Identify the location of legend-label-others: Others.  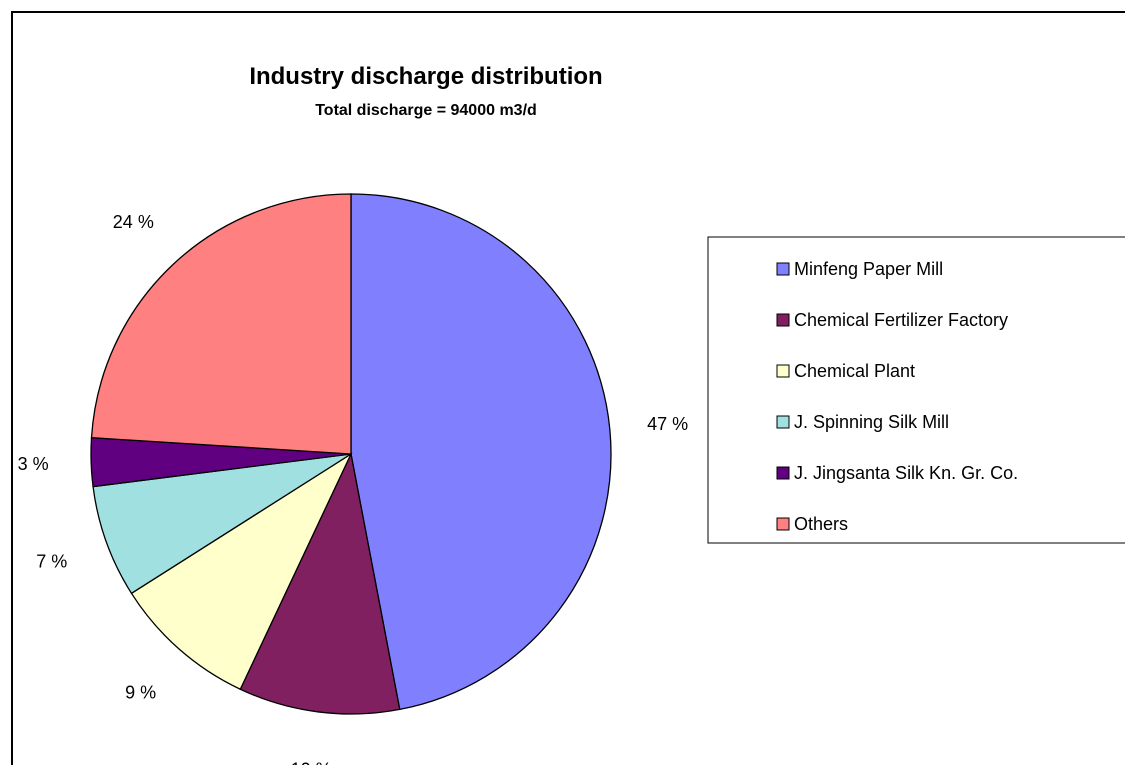
(821, 524).